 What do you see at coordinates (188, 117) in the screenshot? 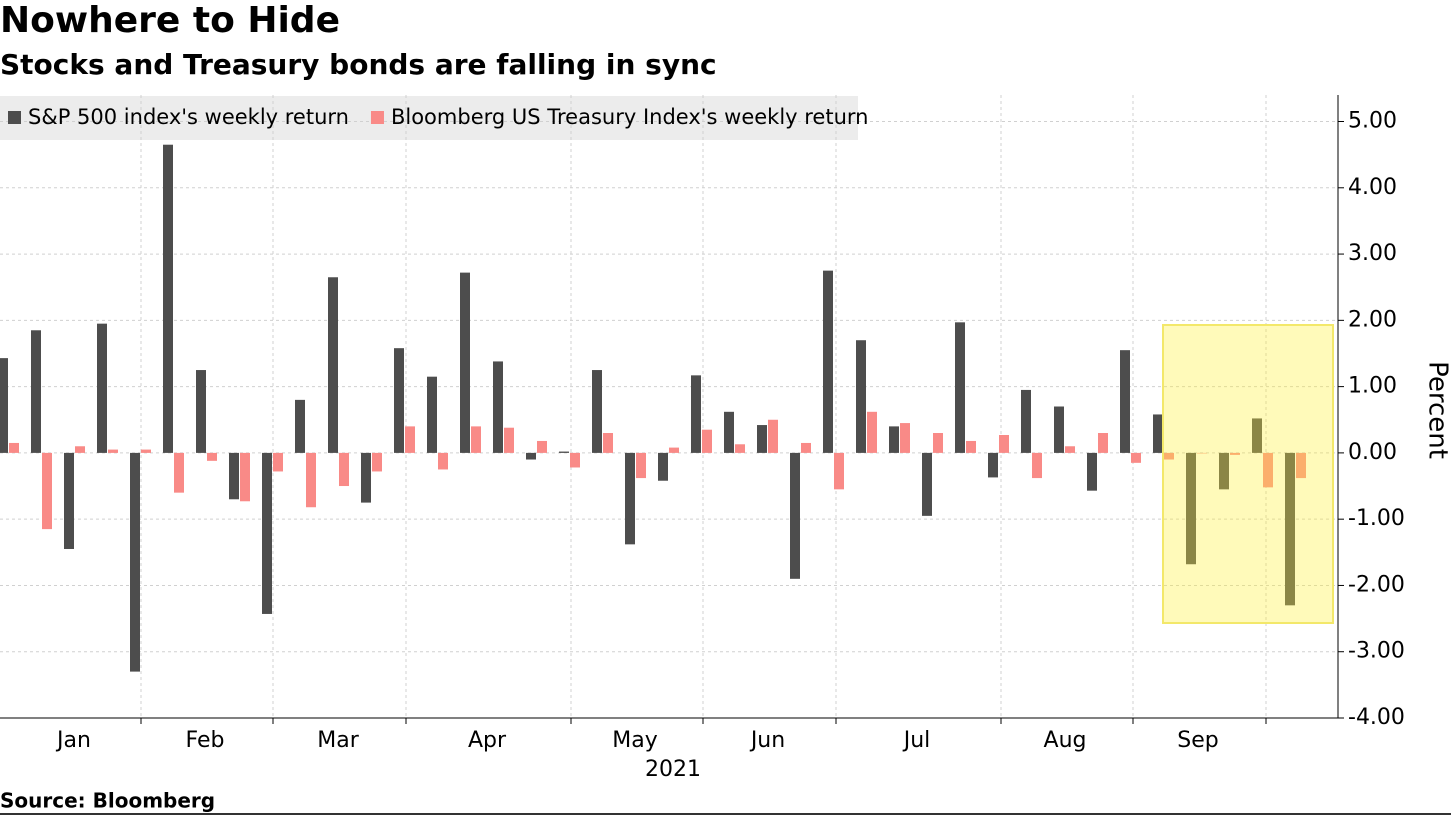
I see `legend-label: S&P 500 index's weekly return` at bounding box center [188, 117].